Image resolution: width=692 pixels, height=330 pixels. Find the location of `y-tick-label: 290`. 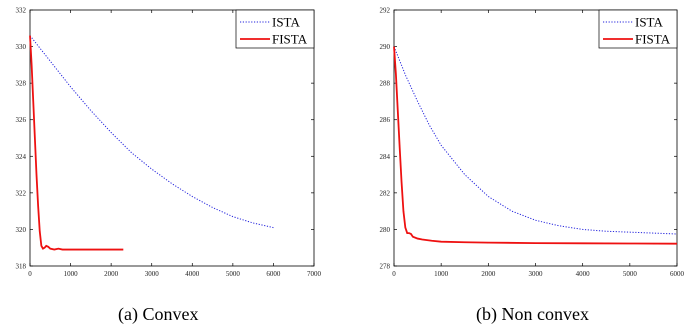

y-tick-label: 290 is located at coordinates (385, 47).